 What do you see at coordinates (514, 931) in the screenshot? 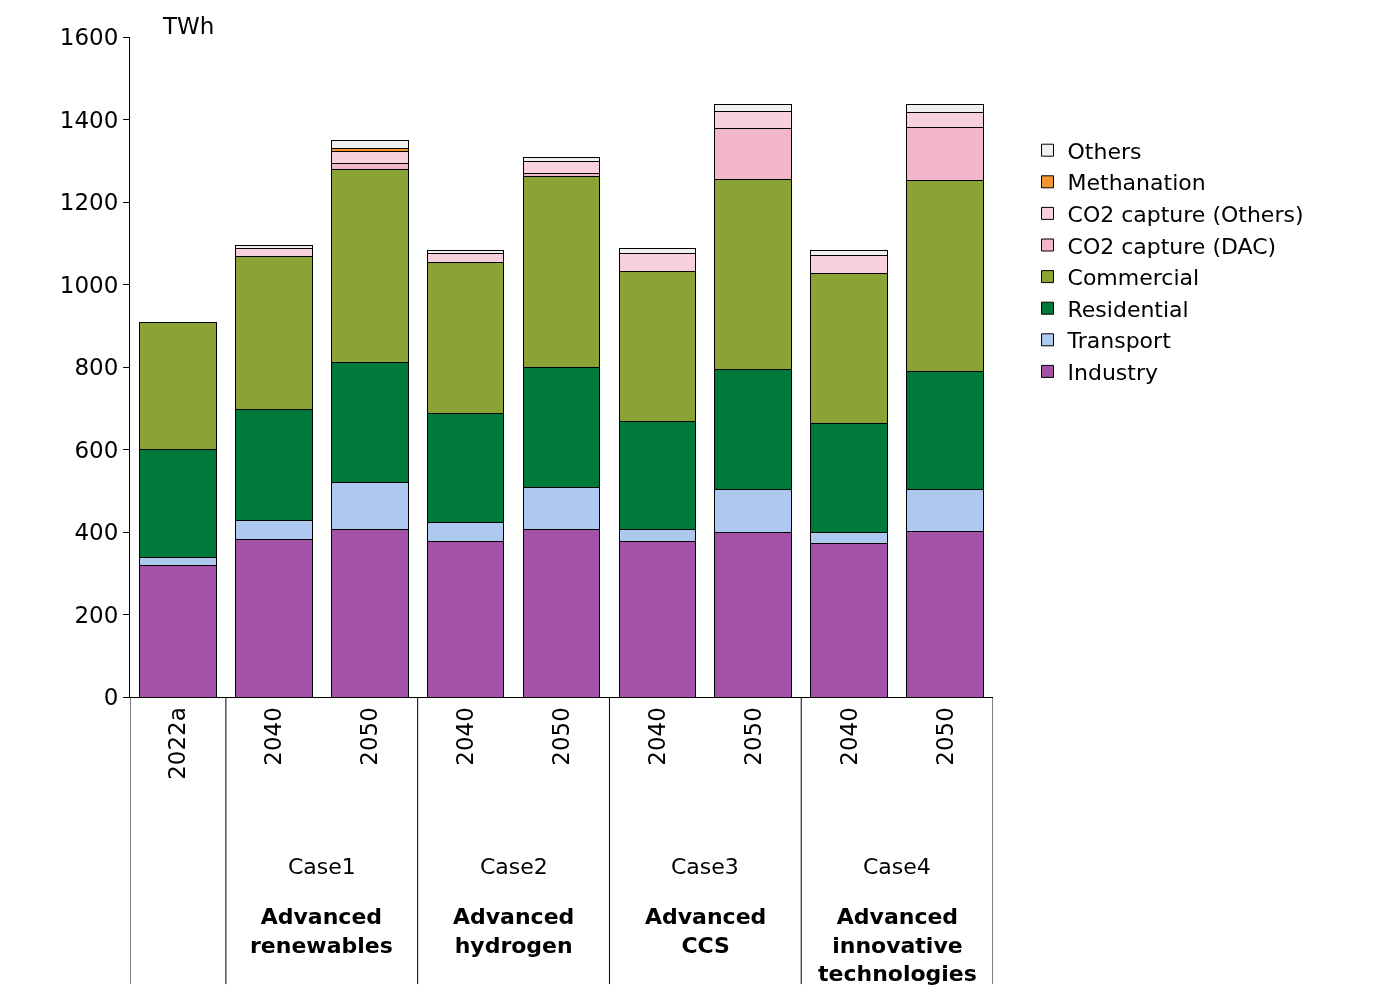
I see `text: Advanced hydrogen` at bounding box center [514, 931].